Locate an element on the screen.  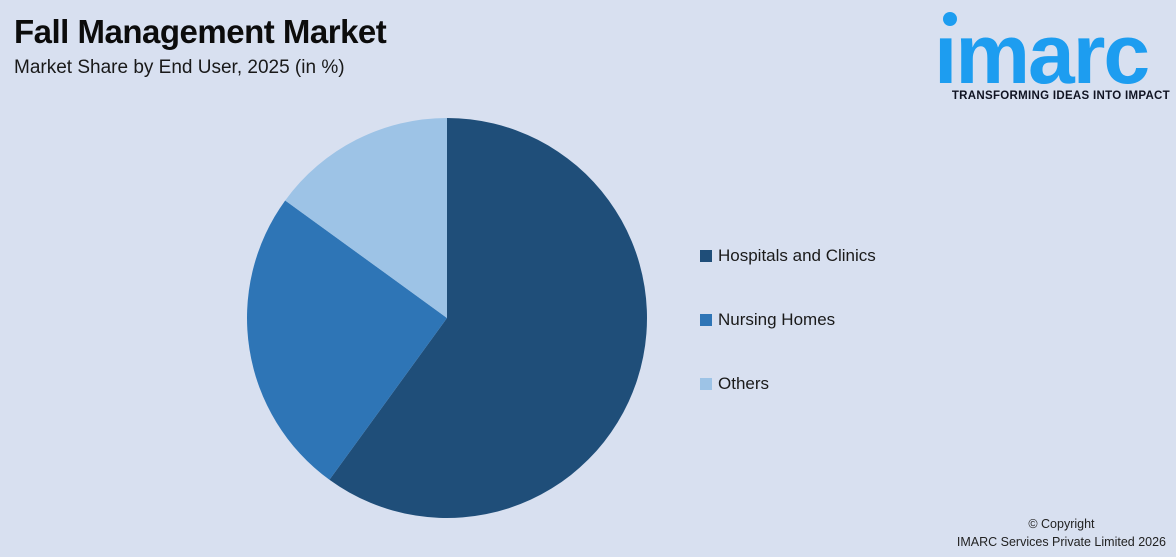
chart-subtitle: Market Share by End User, 2025 (in %) is located at coordinates (179, 68).